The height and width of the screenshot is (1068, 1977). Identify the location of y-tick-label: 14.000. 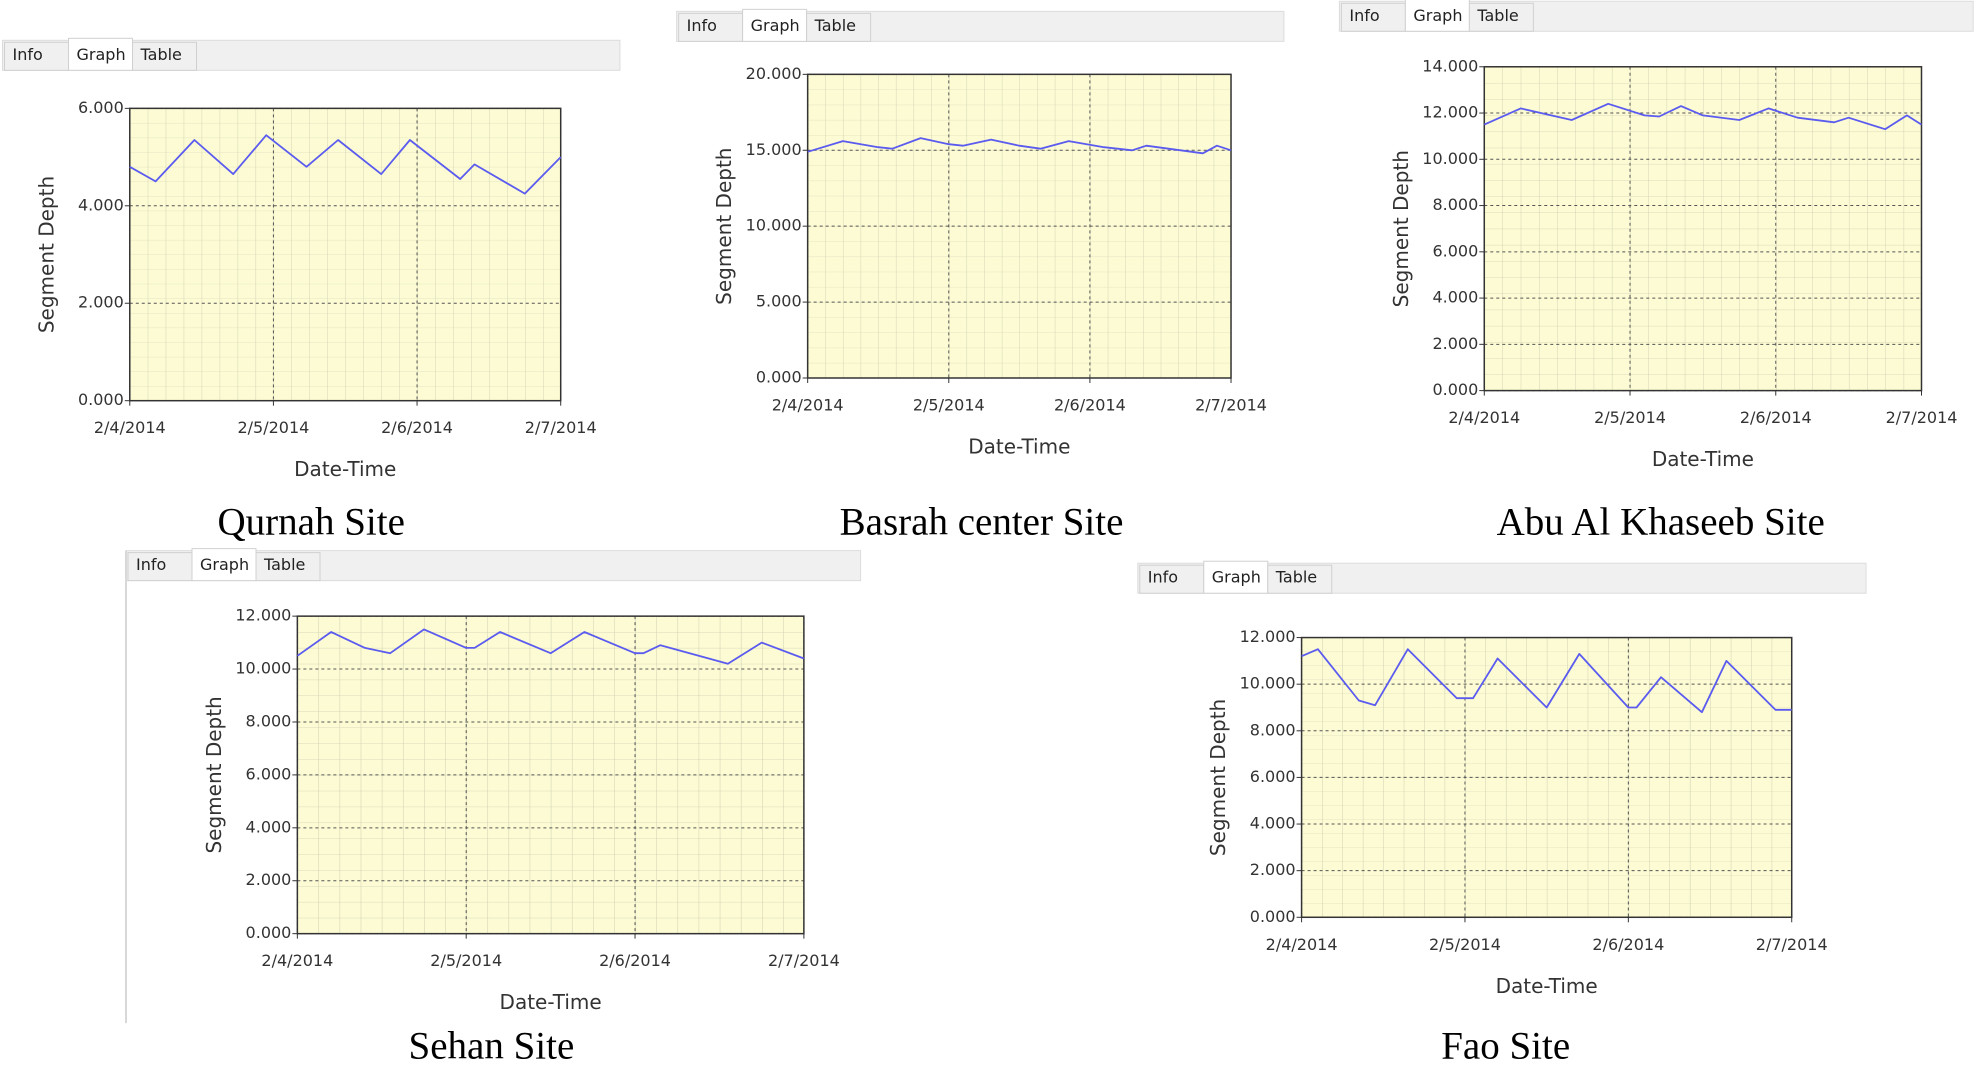
(1450, 65).